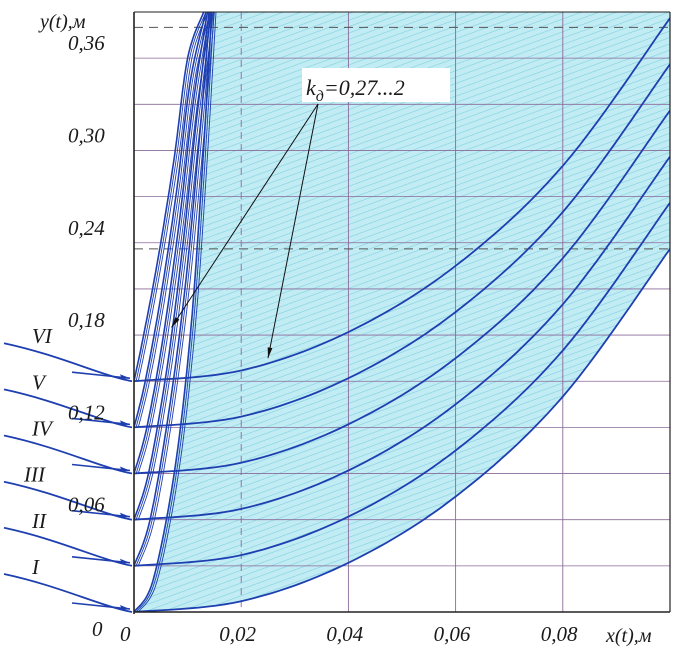 This screenshot has width=679, height=648. I want to click on steep-curve-III, so click(172, 266).